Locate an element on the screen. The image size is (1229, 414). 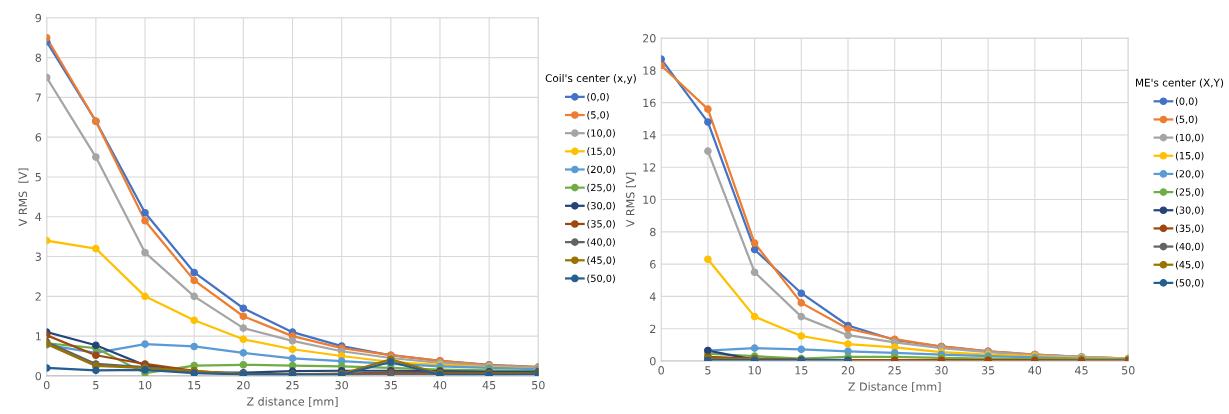
x-axis-title: Z distance [mm] is located at coordinates (292, 402).